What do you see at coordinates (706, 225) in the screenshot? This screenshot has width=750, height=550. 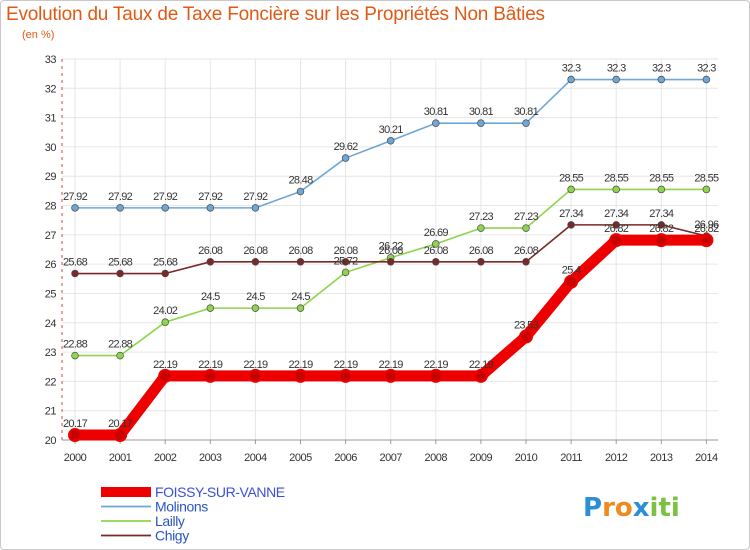 I see `data-label: 26.96` at bounding box center [706, 225].